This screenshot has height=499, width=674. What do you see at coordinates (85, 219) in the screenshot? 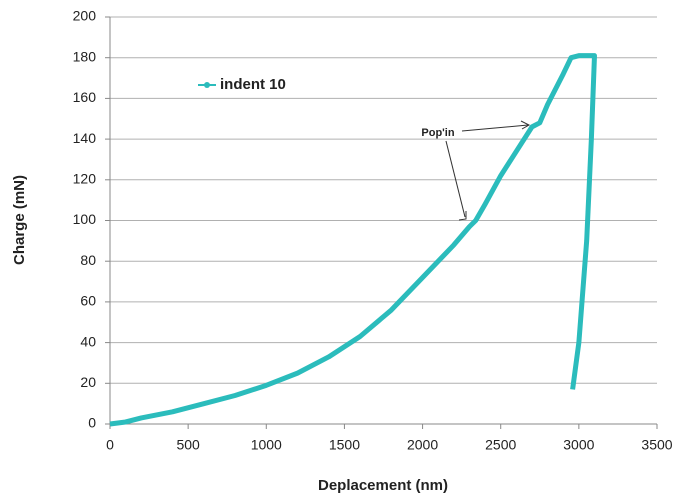
I see `y-tick-label: 100` at bounding box center [85, 219].